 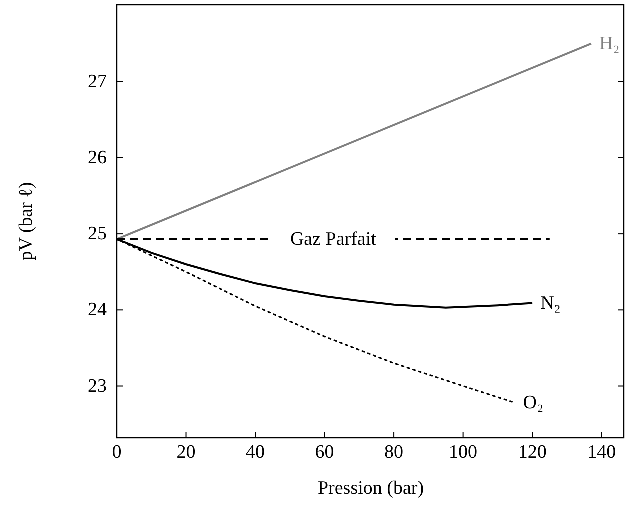 I want to click on y-axis-title: pV (bar ℓ), so click(x=26, y=221).